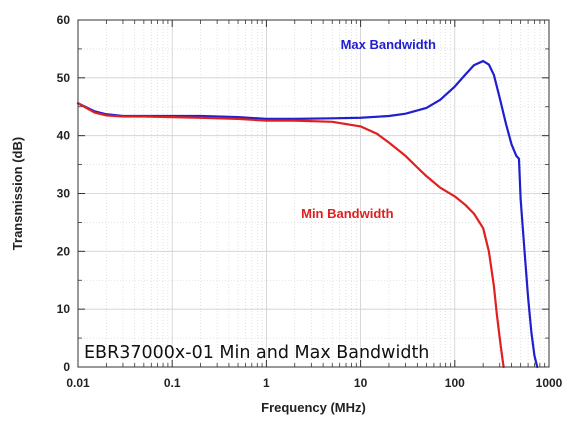  What do you see at coordinates (64, 194) in the screenshot?
I see `y-tick-label: 30` at bounding box center [64, 194].